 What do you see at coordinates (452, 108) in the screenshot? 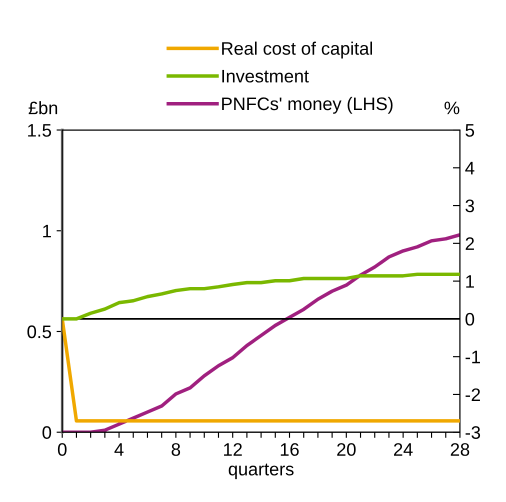
I see `y2-axis-title: %` at bounding box center [452, 108].